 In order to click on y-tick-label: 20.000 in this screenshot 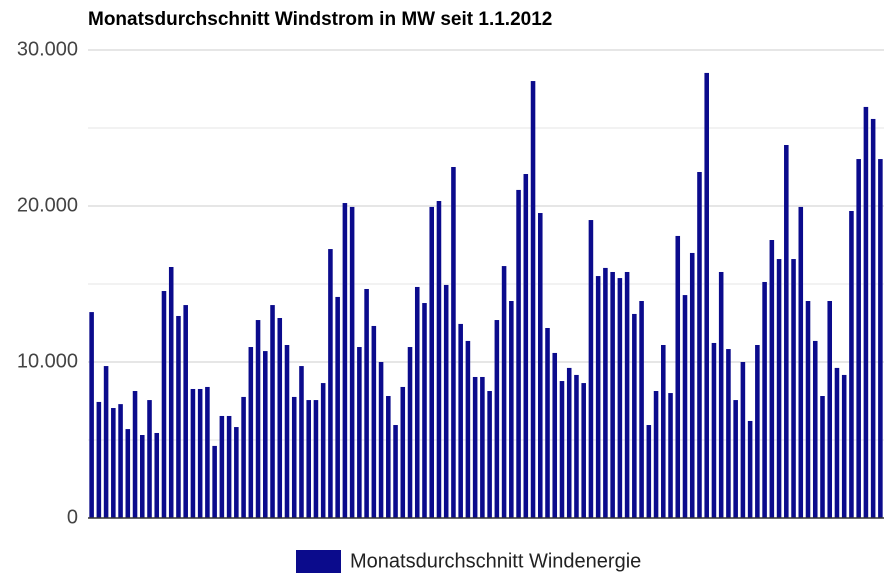, I will do `click(47, 205)`.